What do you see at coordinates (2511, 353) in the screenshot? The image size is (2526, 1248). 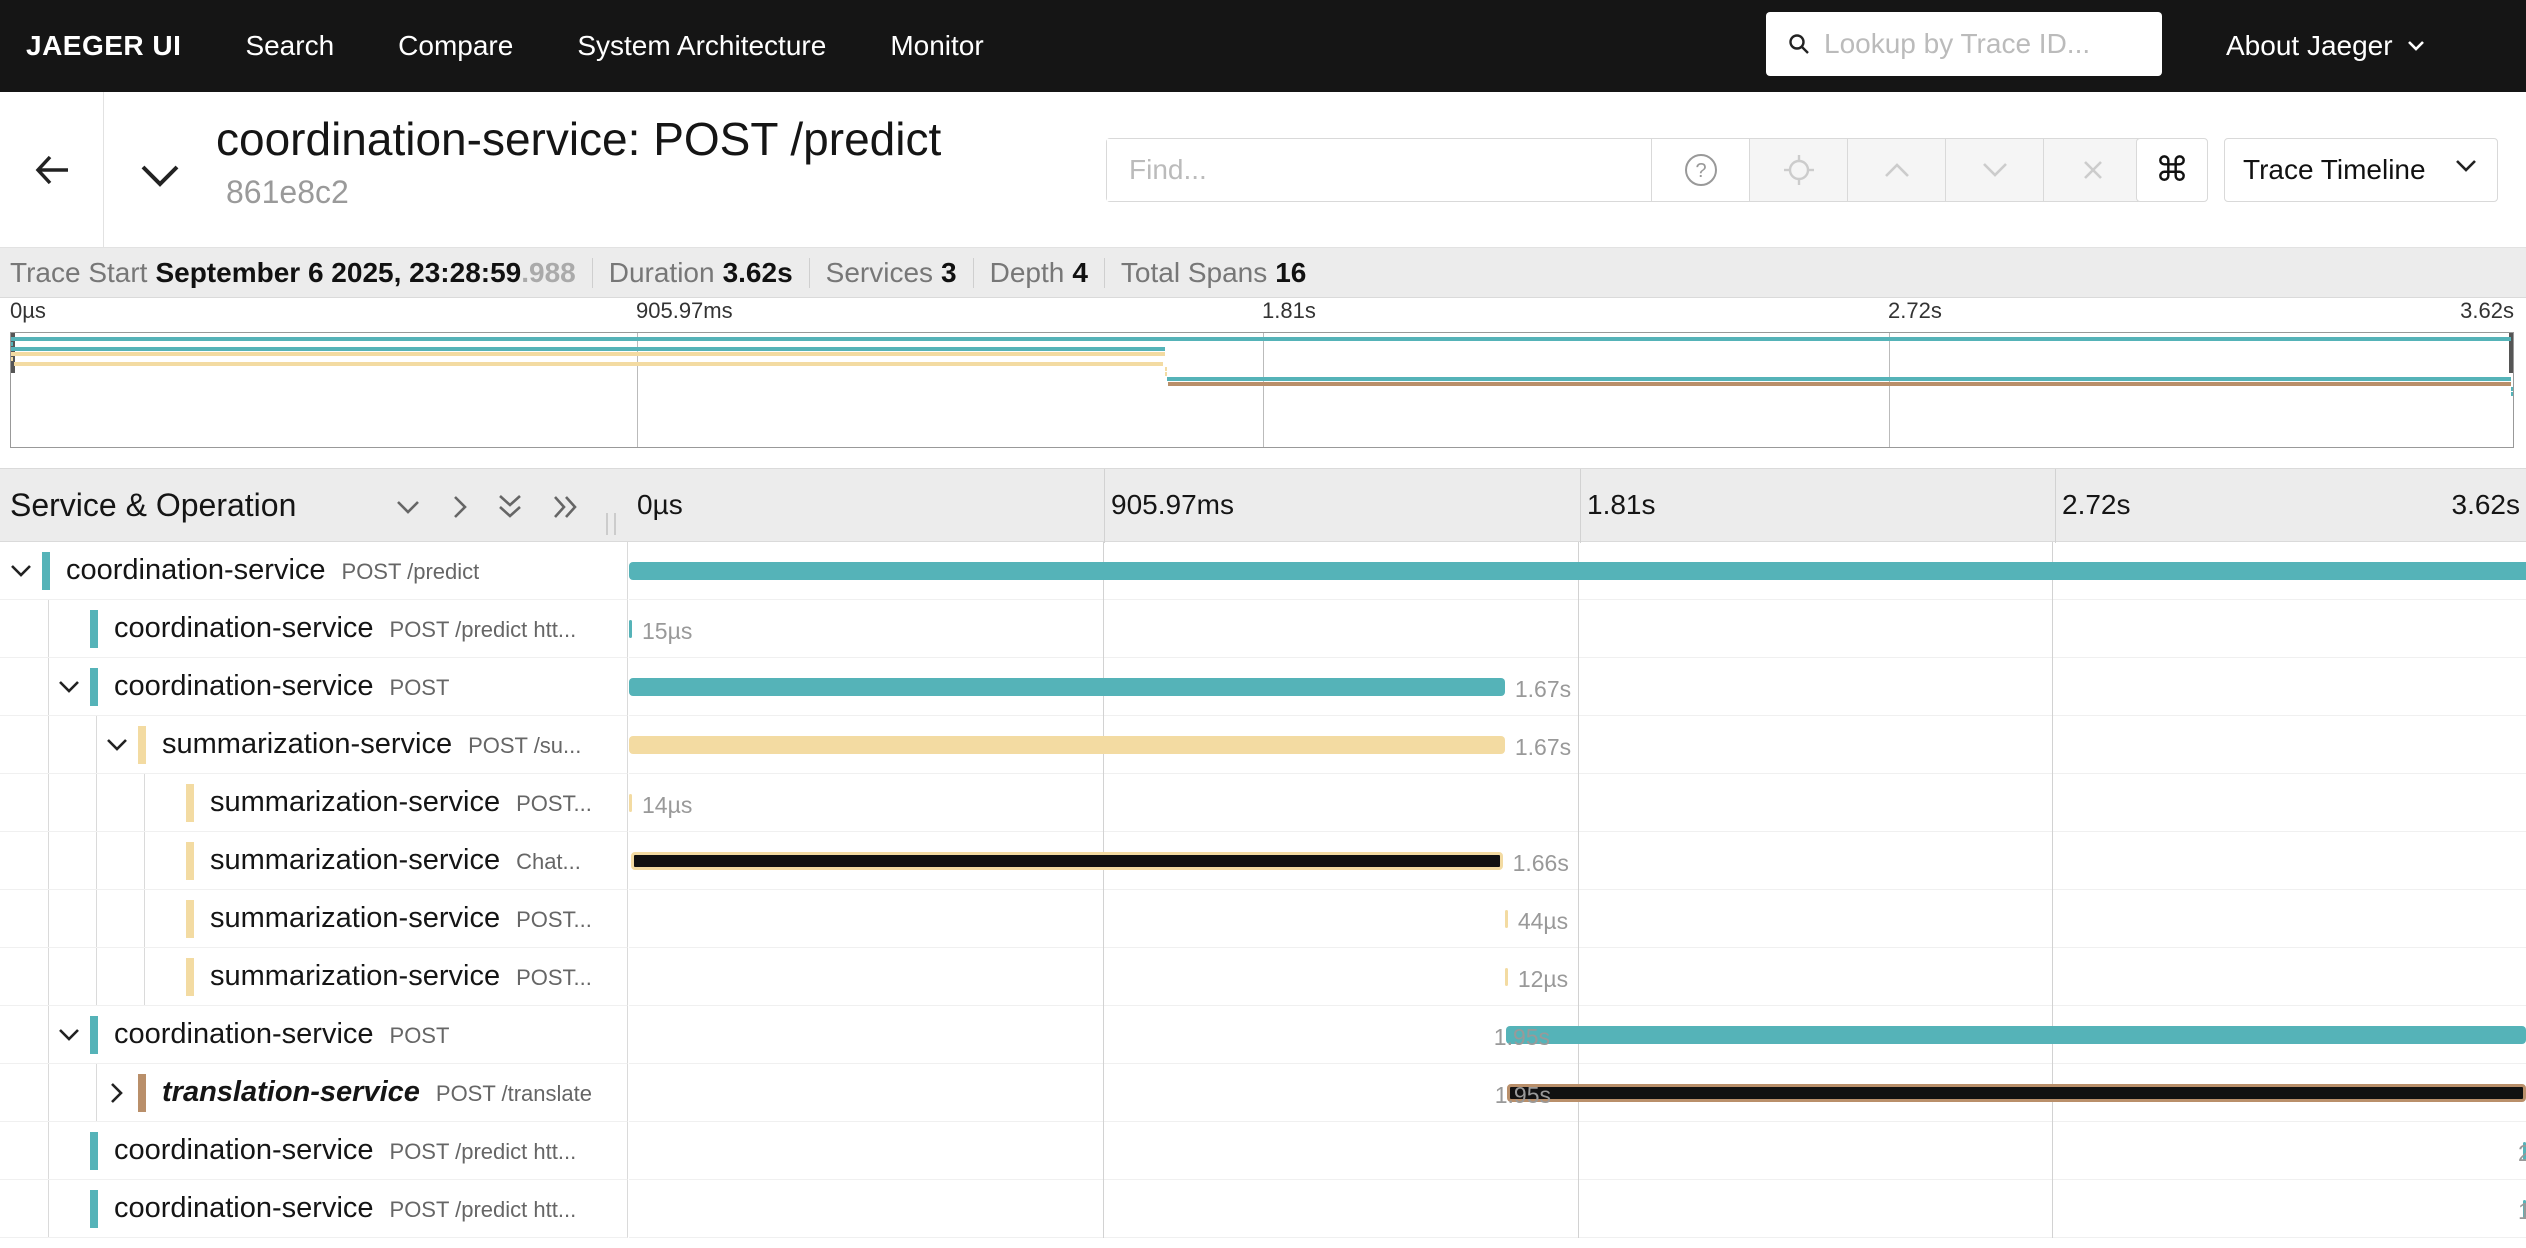 I see `minimap-handle-right` at bounding box center [2511, 353].